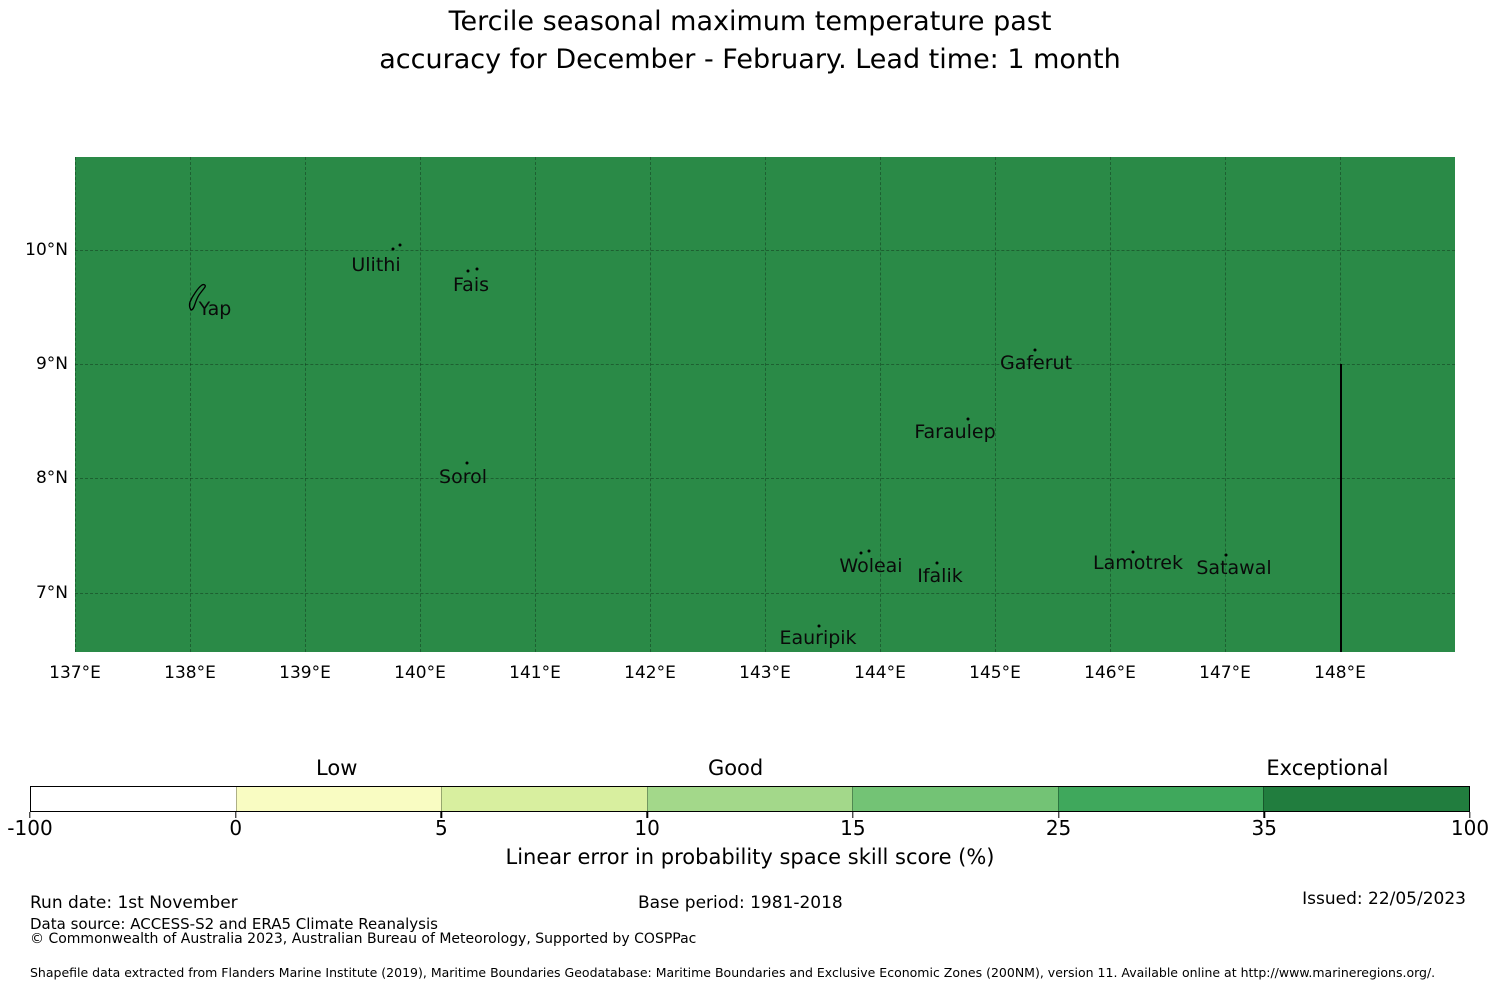 The width and height of the screenshot is (1500, 990). Describe the element at coordinates (871, 566) in the screenshot. I see `island-label: Woleai` at that location.